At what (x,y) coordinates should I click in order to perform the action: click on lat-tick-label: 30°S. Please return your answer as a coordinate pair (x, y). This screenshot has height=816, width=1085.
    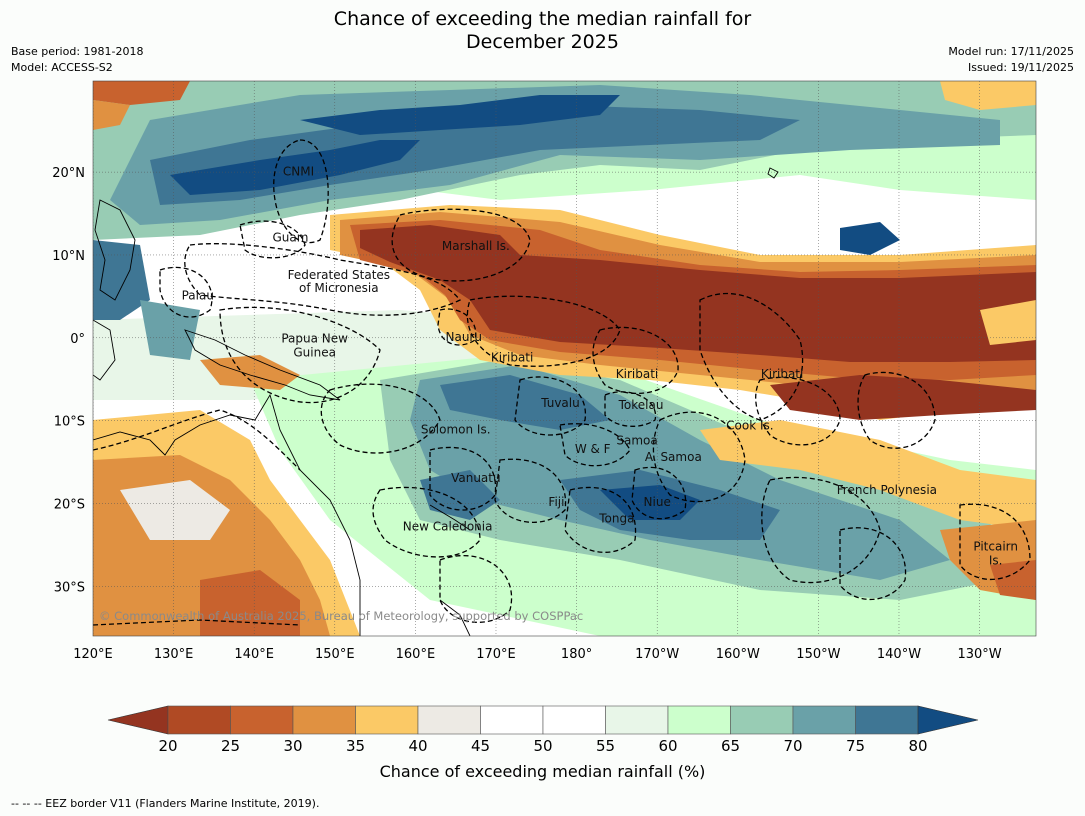
    Looking at the image, I should click on (69, 587).